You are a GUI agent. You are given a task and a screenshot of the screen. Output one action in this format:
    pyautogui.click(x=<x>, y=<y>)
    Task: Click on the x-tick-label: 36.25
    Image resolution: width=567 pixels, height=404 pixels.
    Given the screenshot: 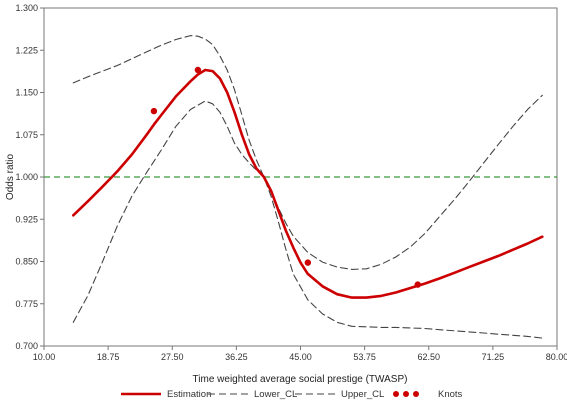 What is the action you would take?
    pyautogui.click(x=236, y=357)
    